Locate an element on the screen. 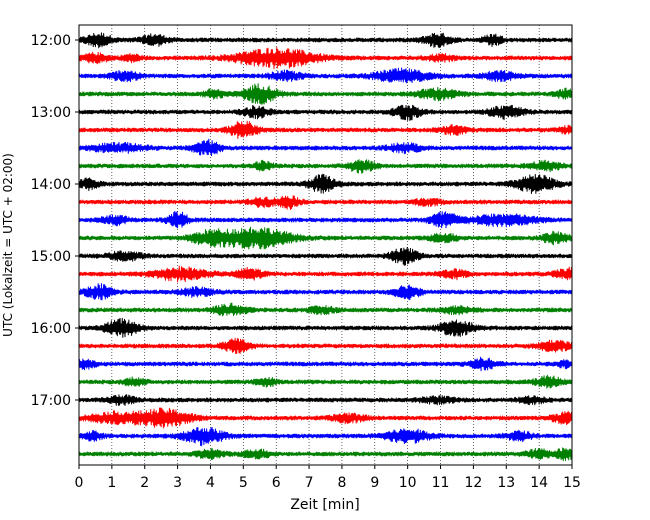 The image size is (650, 520). y-tick-label: 17:00 is located at coordinates (51, 401).